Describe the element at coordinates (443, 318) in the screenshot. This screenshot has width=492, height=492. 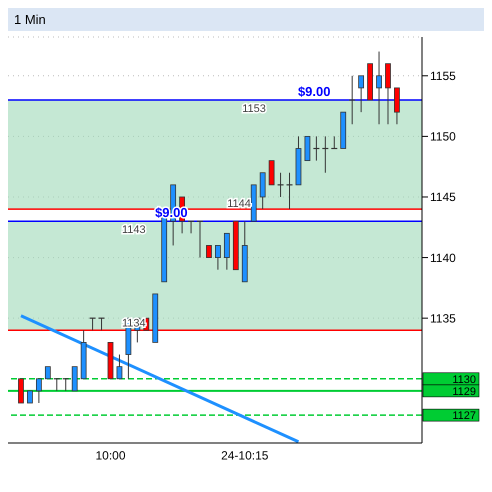
I see `y-tick-label: 1135` at that location.